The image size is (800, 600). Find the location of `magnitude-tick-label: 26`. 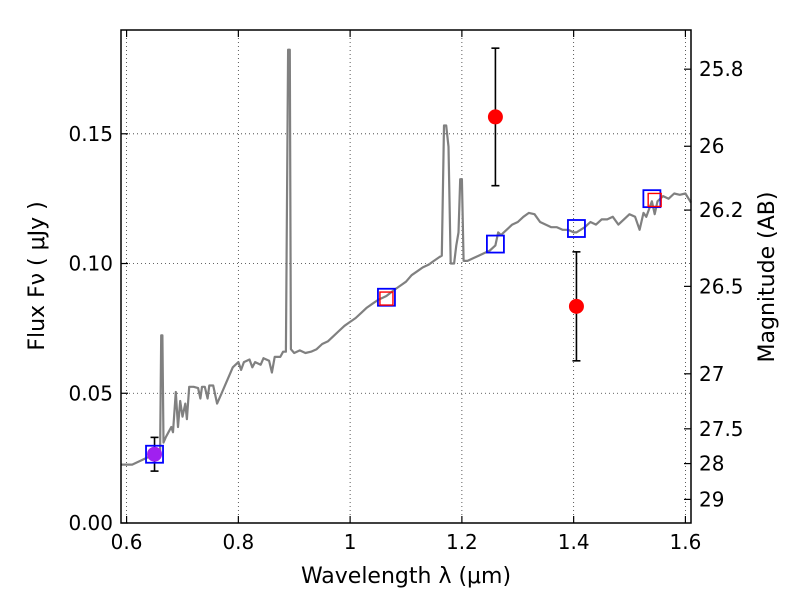

magnitude-tick-label: 26 is located at coordinates (711, 146).